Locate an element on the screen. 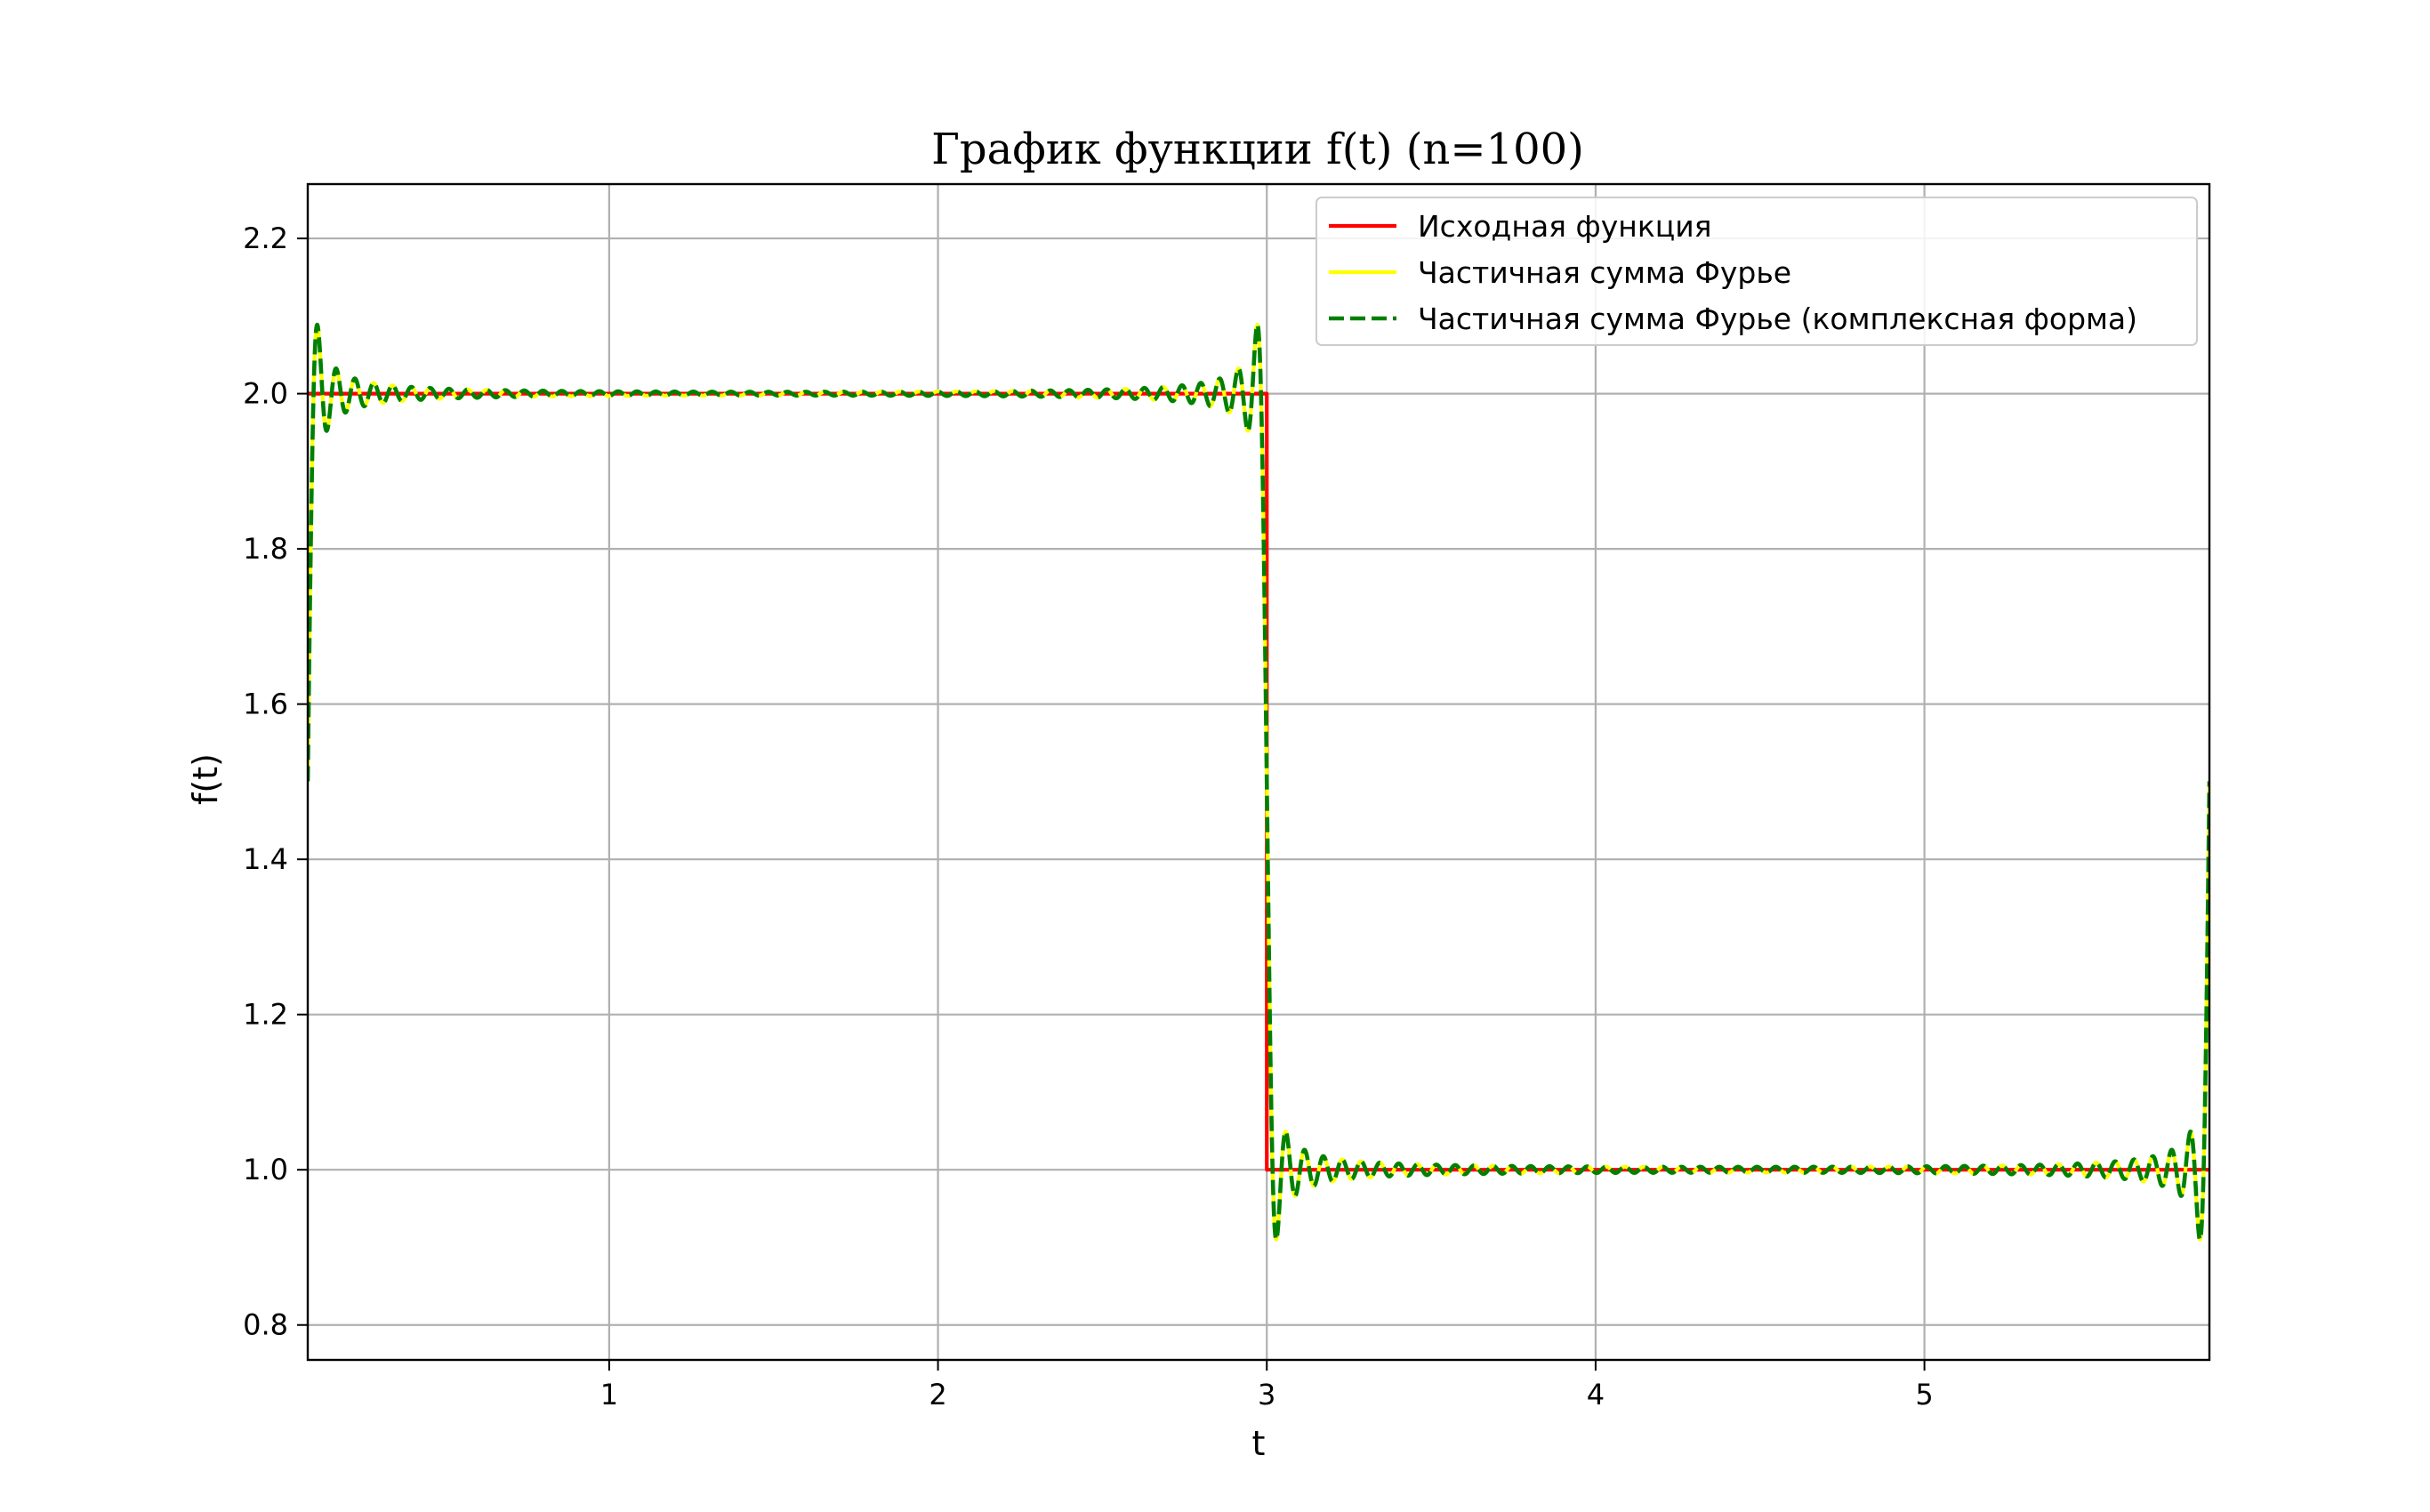  legend-box is located at coordinates (1757, 271).